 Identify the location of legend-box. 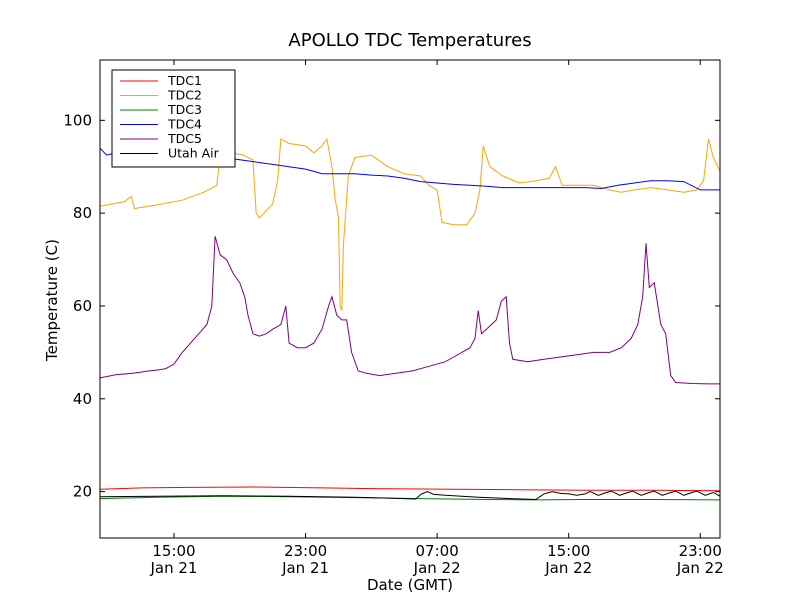
(173, 118).